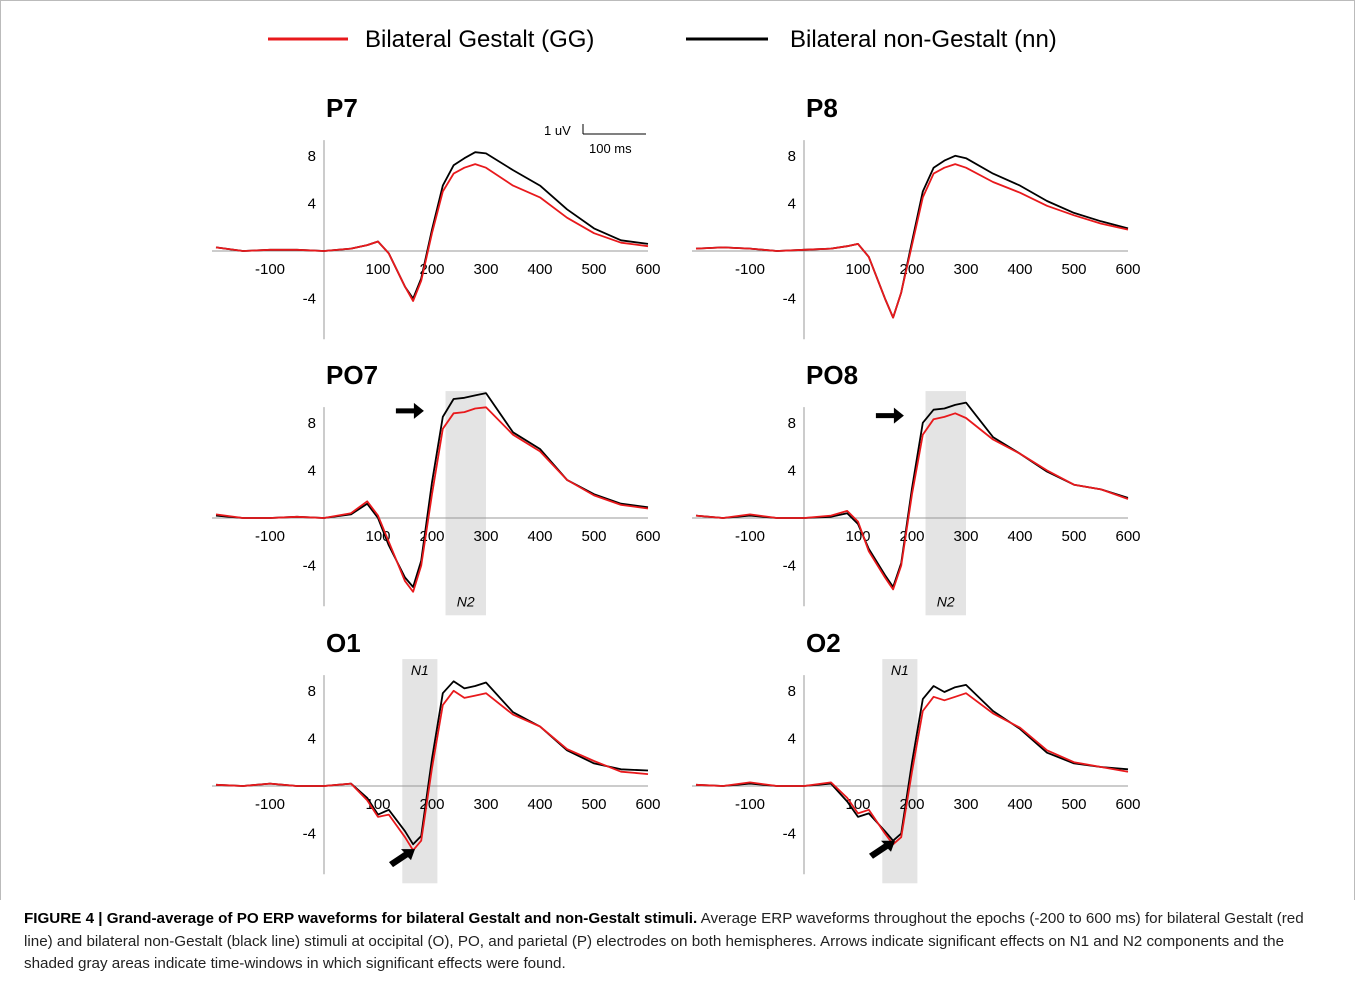 This screenshot has width=1355, height=988. I want to click on panel-p7: -100 100 200 300 400 500 600 8 4 -4 P7, so click(436, 216).